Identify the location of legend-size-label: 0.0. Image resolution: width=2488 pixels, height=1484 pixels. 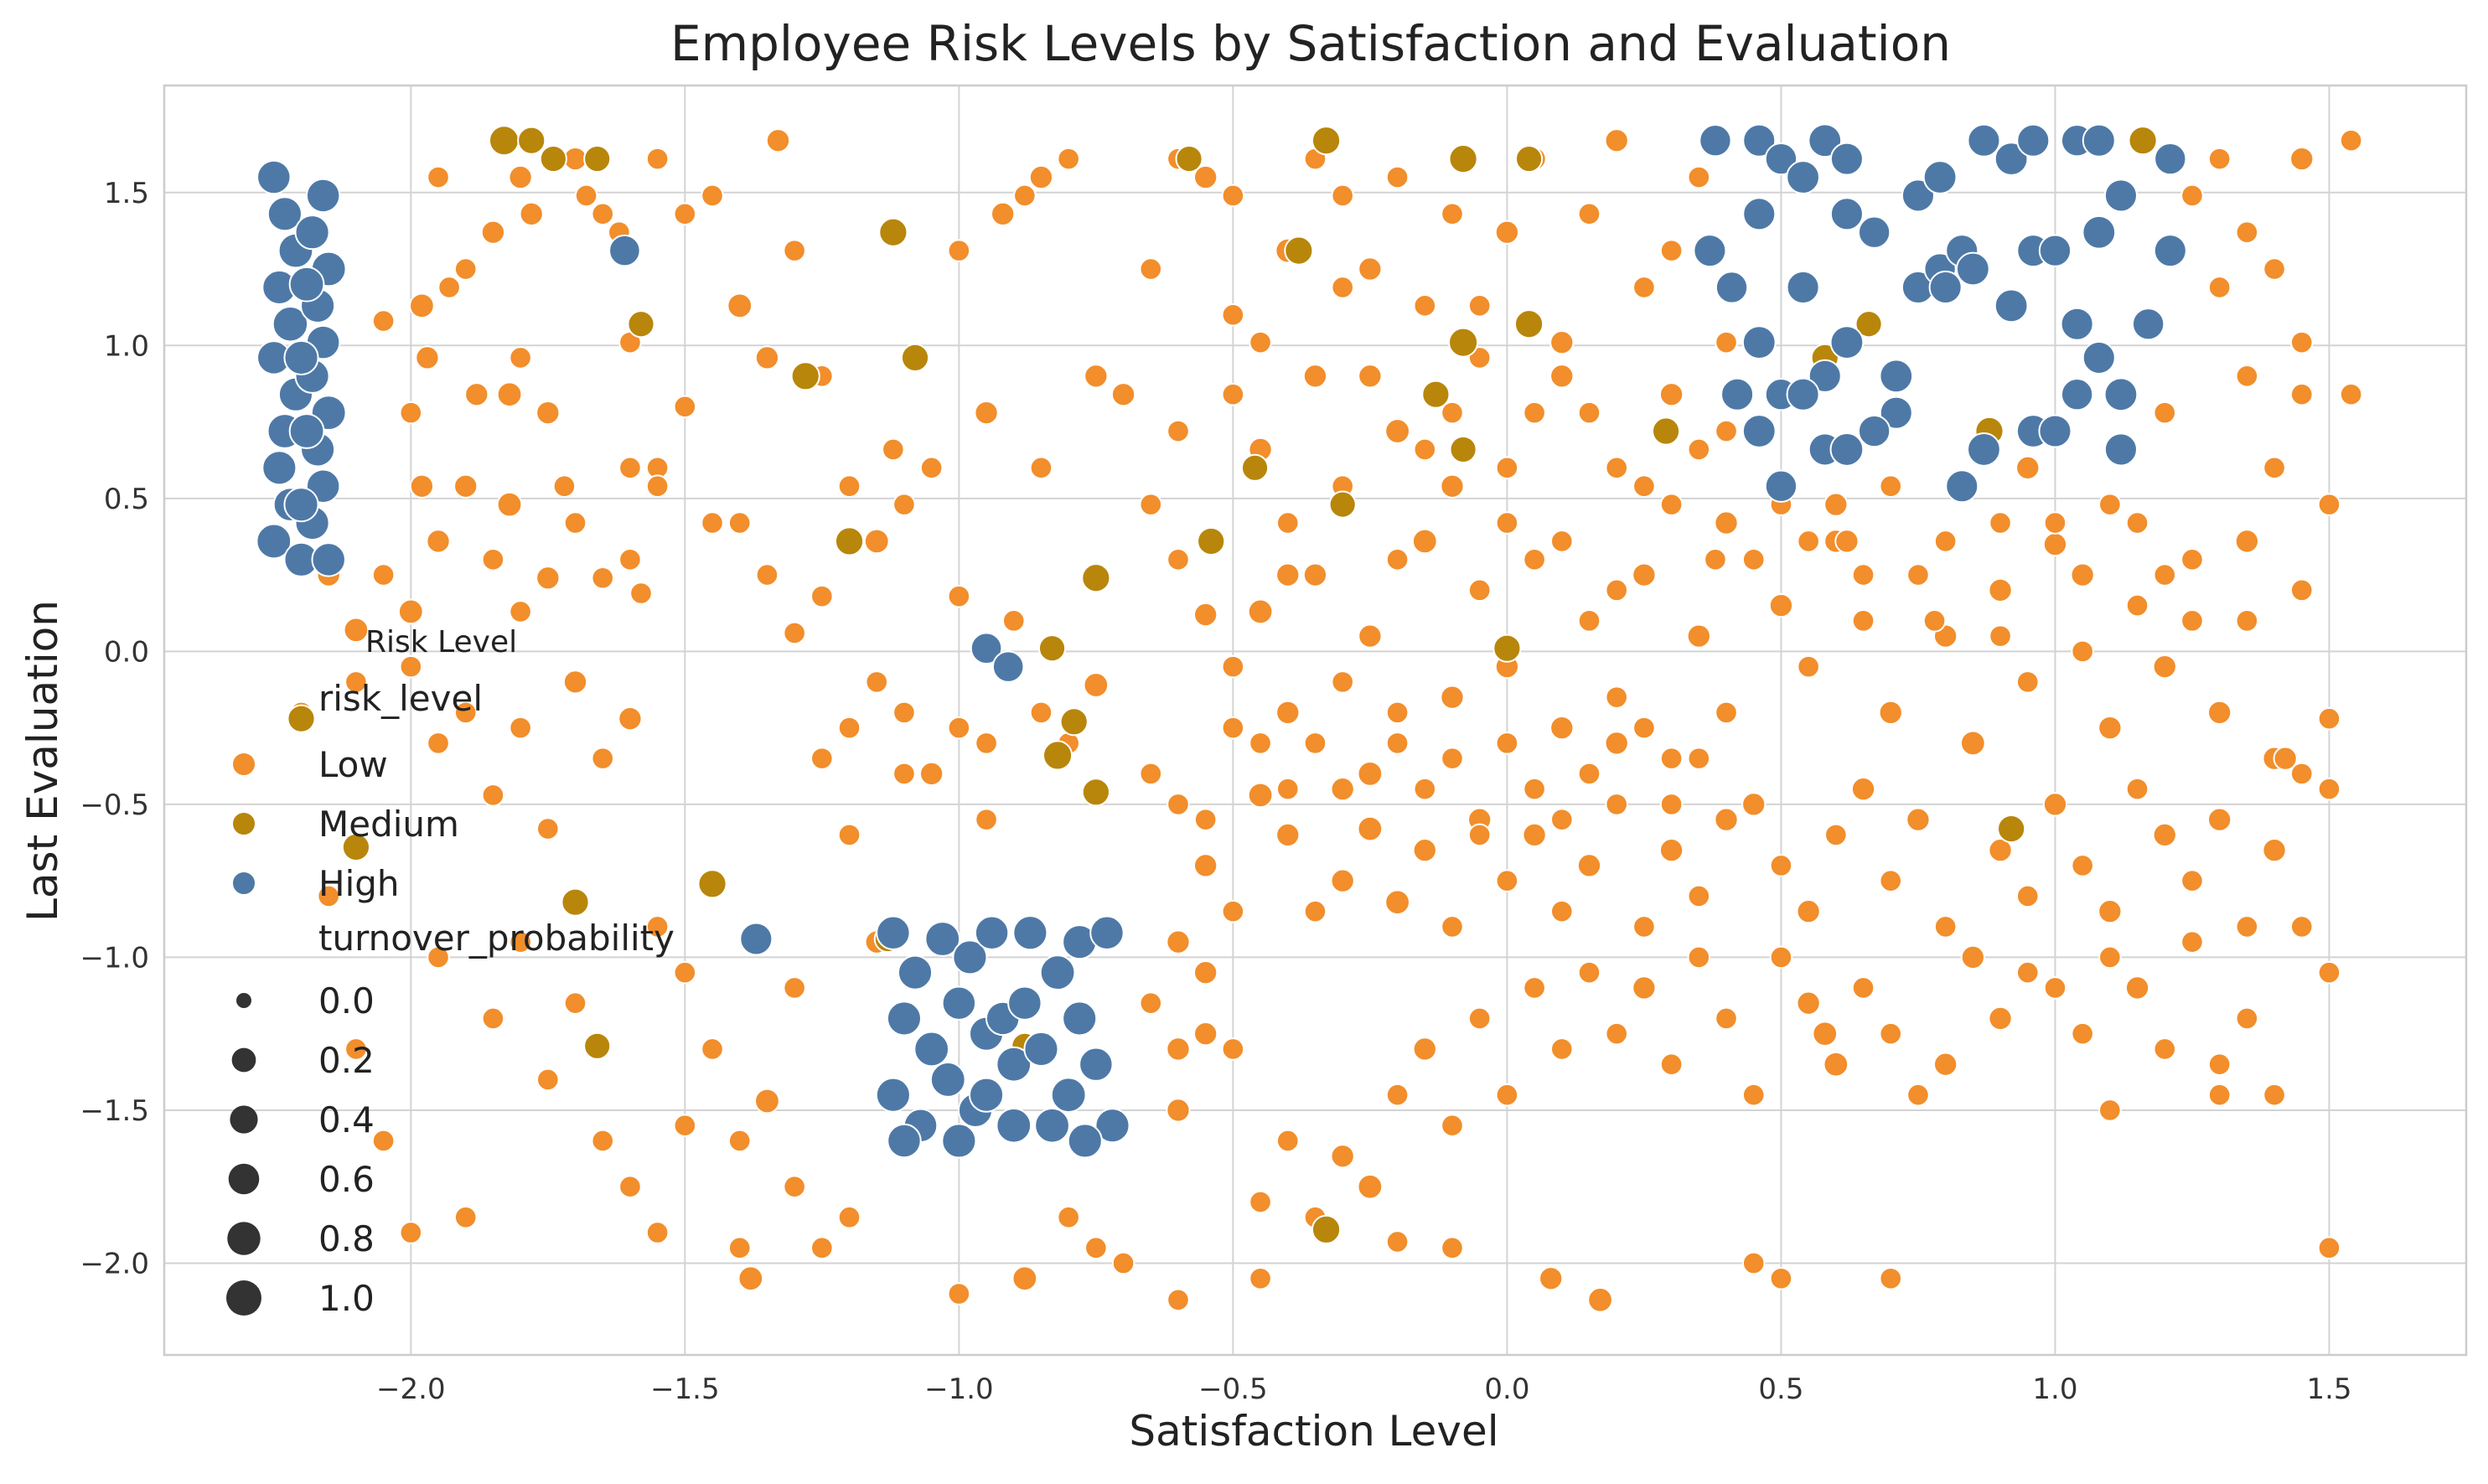
(346, 1001).